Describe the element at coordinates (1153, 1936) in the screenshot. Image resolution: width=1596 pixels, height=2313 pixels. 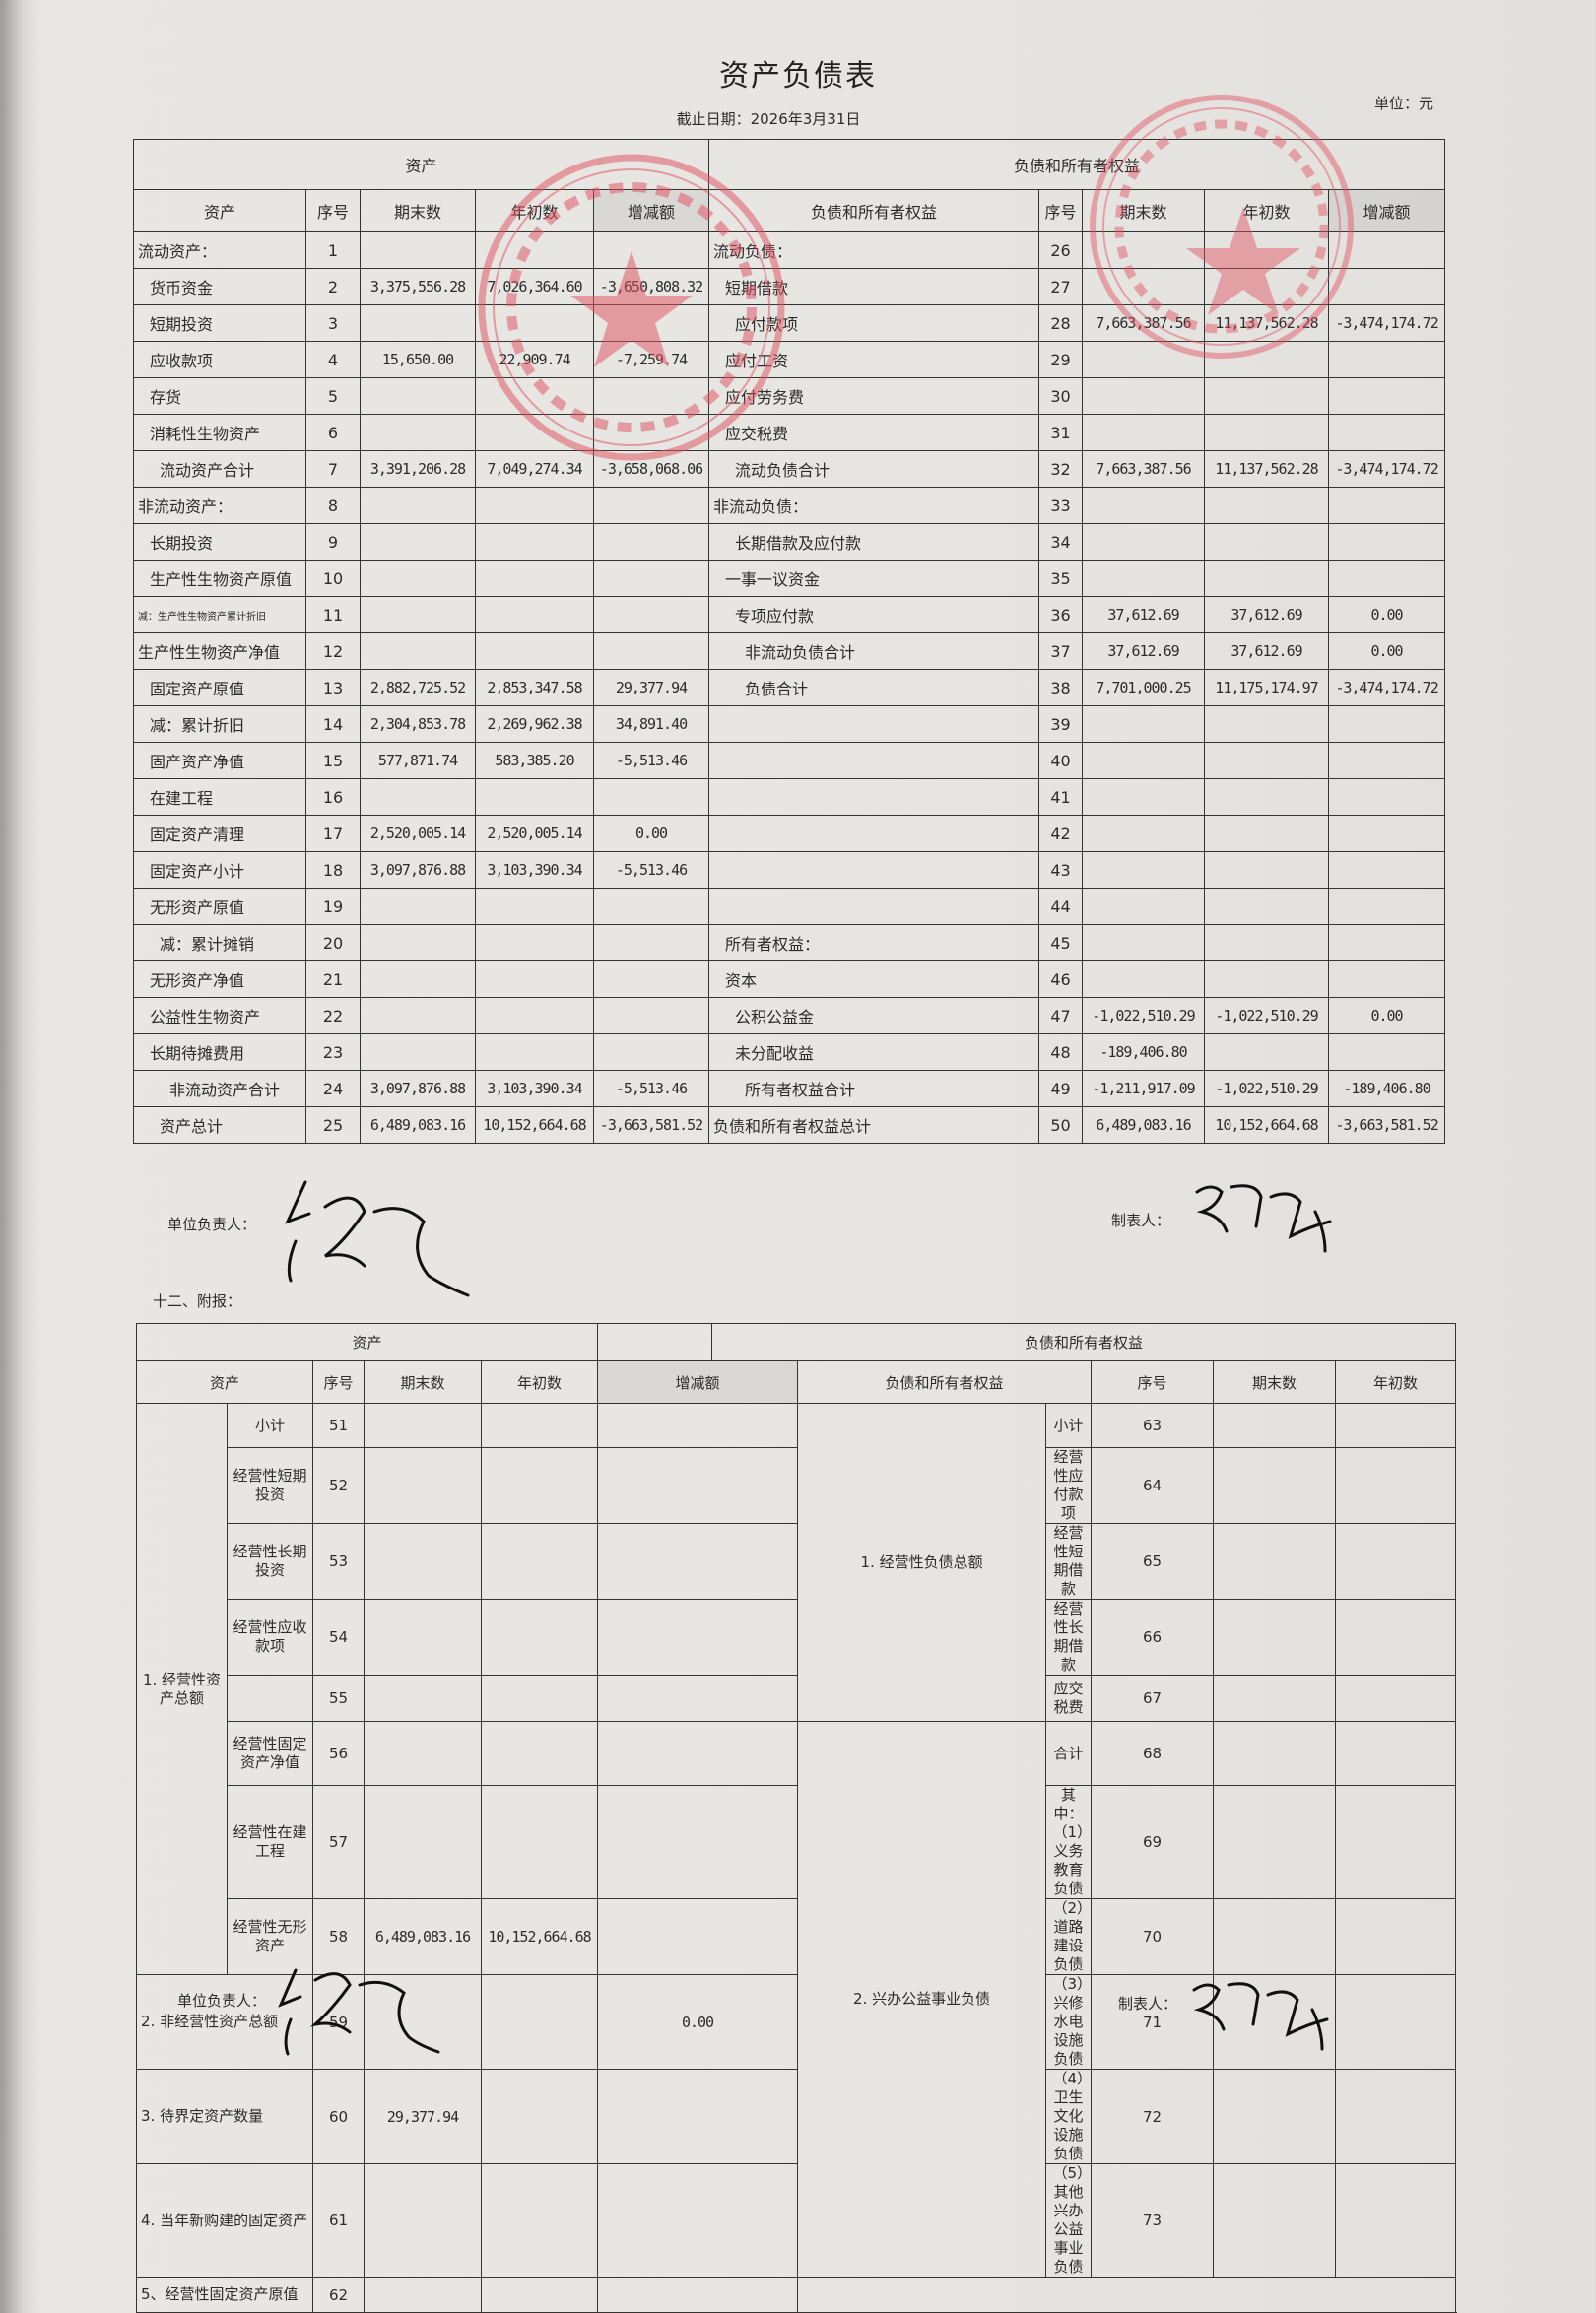
I see `row-seq: 70` at that location.